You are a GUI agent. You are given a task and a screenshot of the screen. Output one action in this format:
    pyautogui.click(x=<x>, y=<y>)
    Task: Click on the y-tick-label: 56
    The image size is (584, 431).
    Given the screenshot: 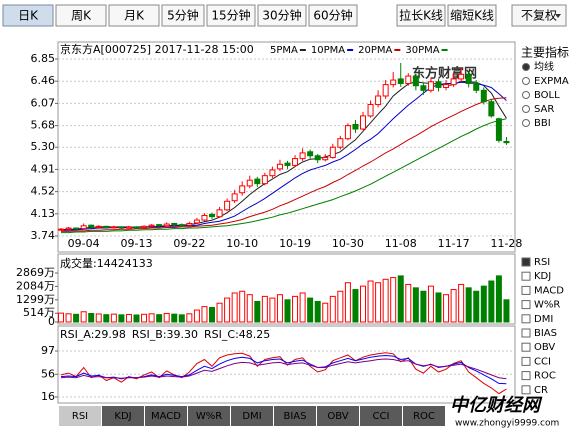 What is the action you would take?
    pyautogui.click(x=48, y=373)
    